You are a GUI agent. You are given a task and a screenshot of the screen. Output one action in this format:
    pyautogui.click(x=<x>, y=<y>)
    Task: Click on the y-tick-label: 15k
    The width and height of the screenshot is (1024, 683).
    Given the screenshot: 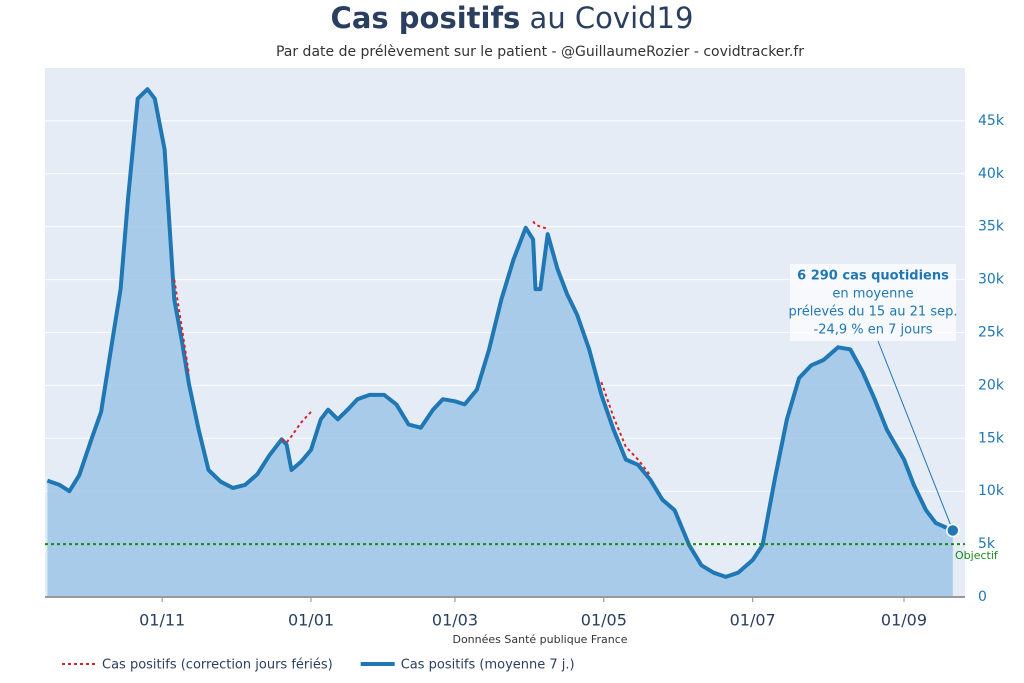 What is the action you would take?
    pyautogui.click(x=991, y=438)
    